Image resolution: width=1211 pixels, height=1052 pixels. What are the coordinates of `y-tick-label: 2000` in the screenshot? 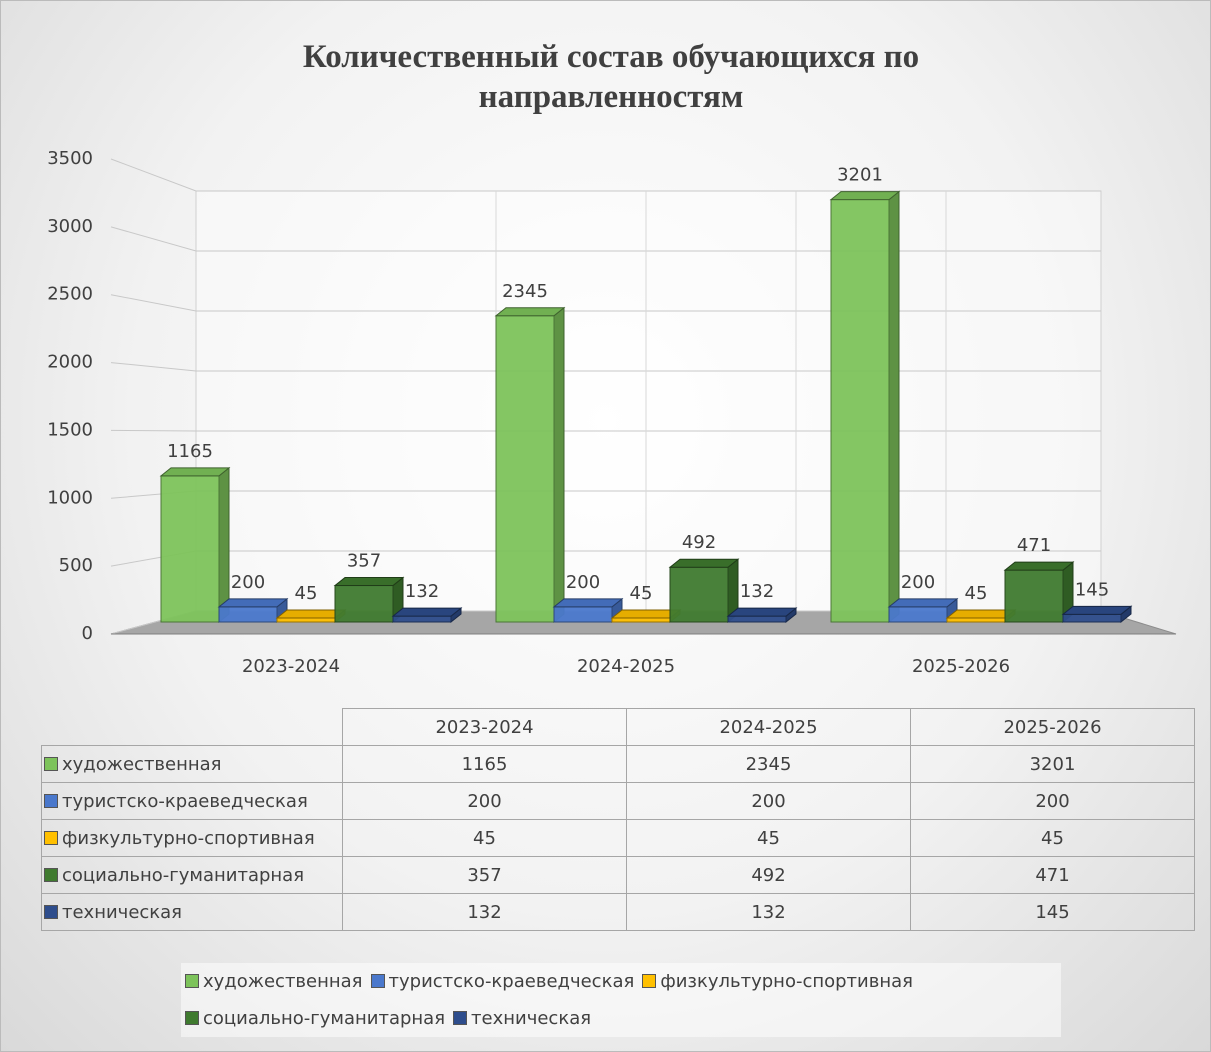 It's located at (70, 362).